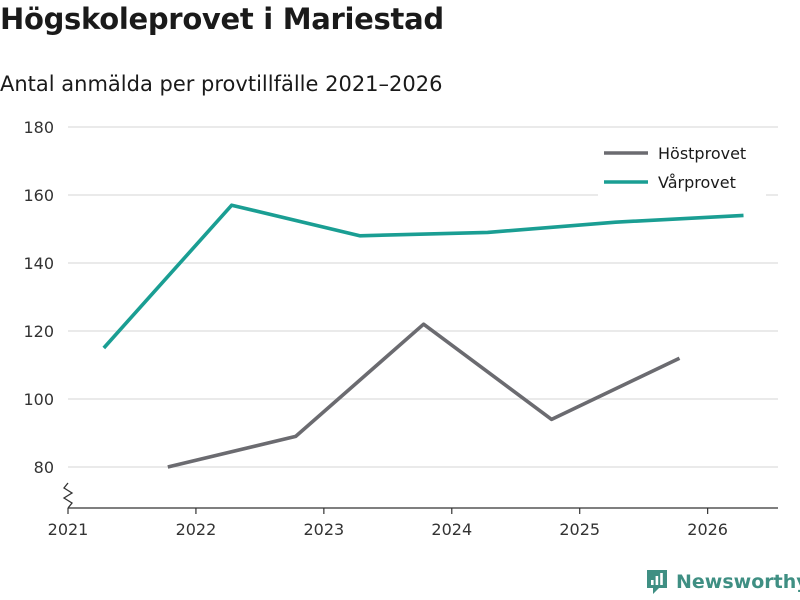  I want to click on legend-background, so click(682, 168).